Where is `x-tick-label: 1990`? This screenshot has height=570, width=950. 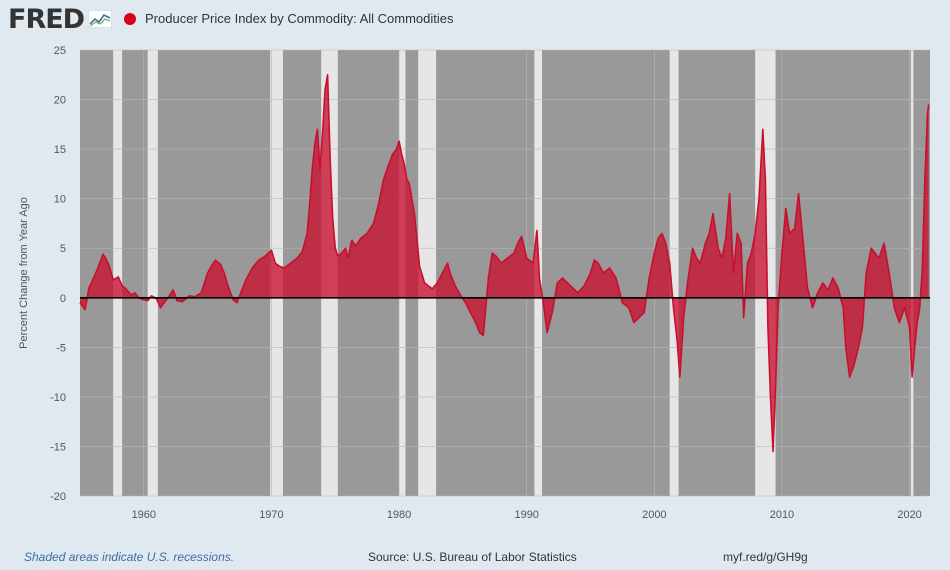
x-tick-label: 1990 is located at coordinates (526, 515).